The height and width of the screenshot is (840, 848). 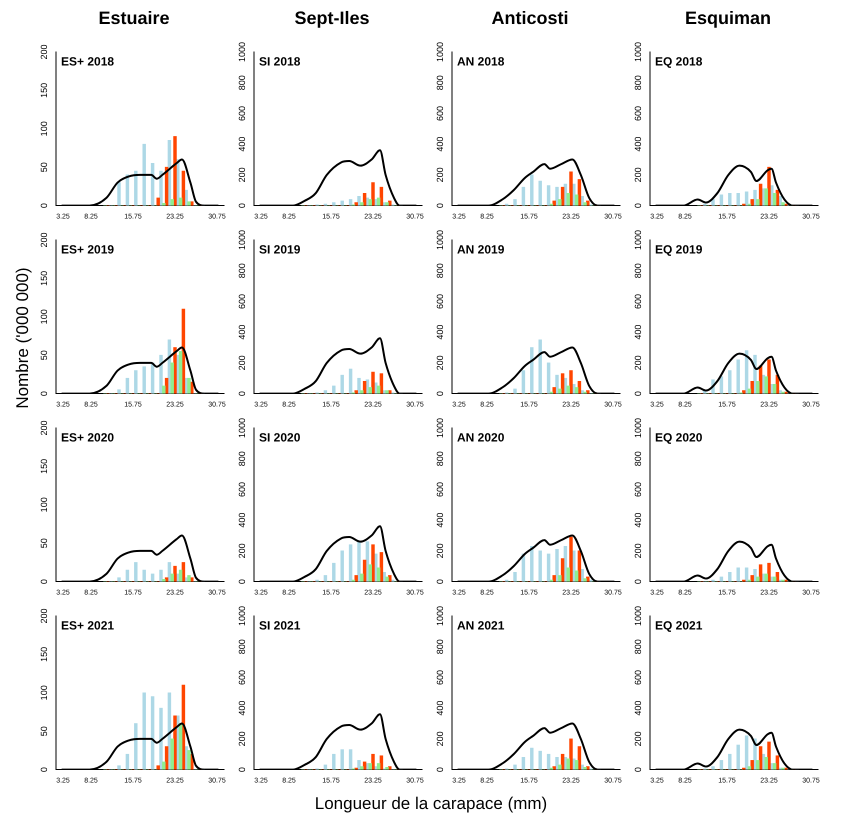 I want to click on annotation: AN 2021, so click(x=481, y=625).